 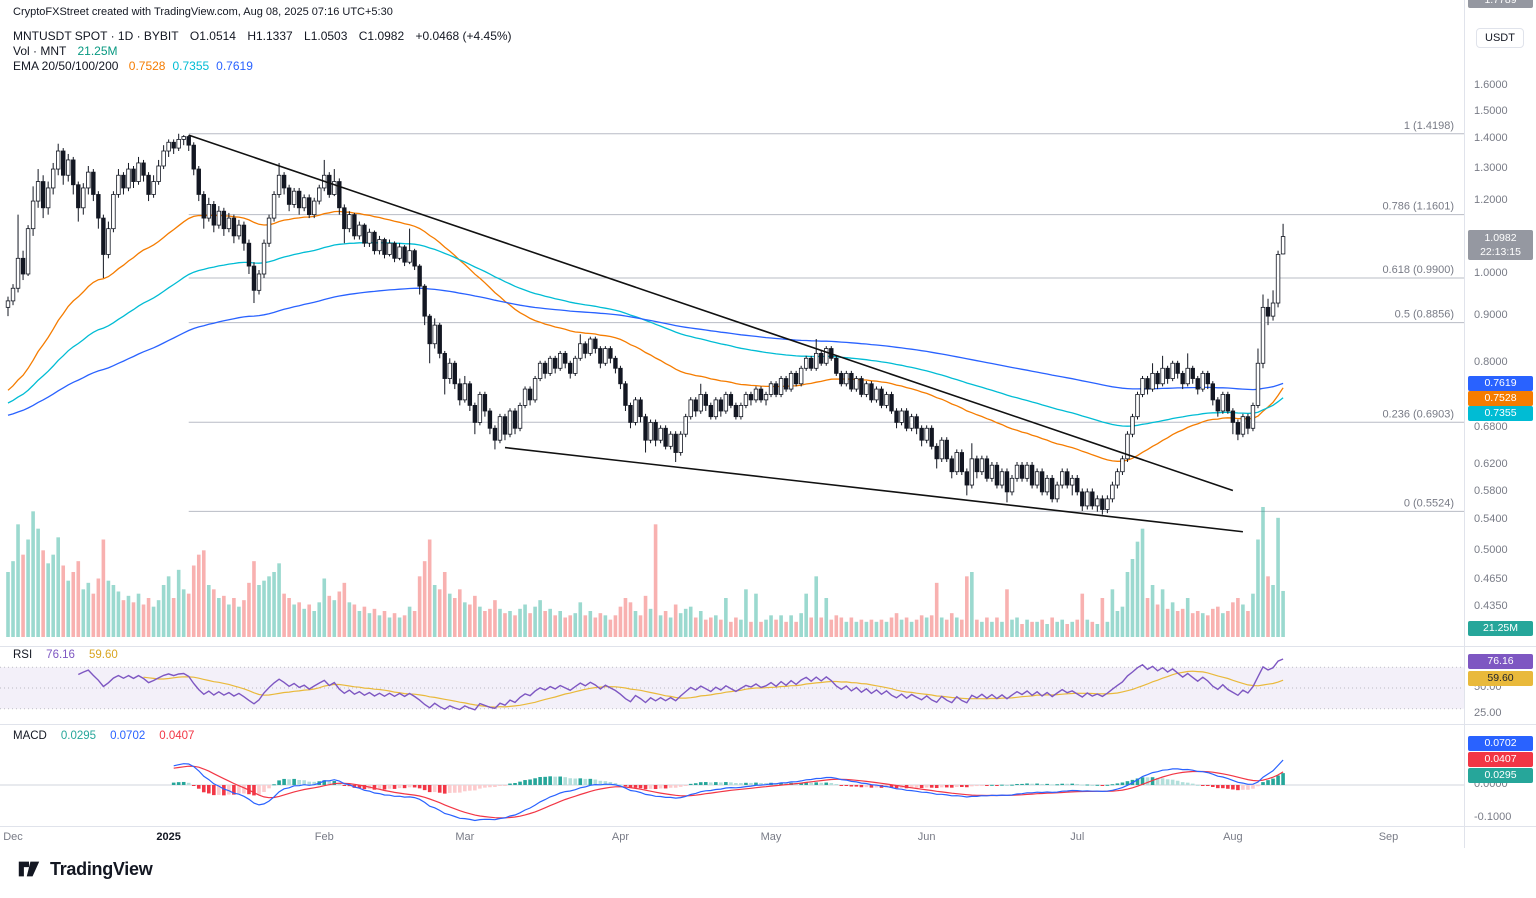 I want to click on time-axis-label: Jun, so click(x=926, y=837).